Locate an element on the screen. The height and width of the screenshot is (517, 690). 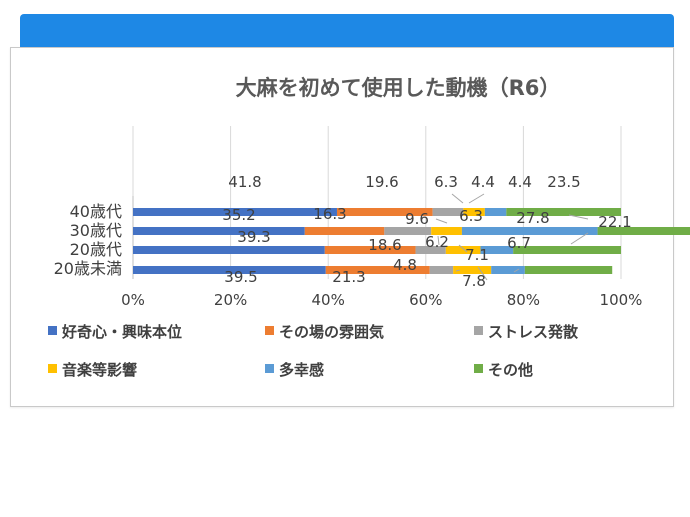
x-tick-label: 0% is located at coordinates (133, 300).